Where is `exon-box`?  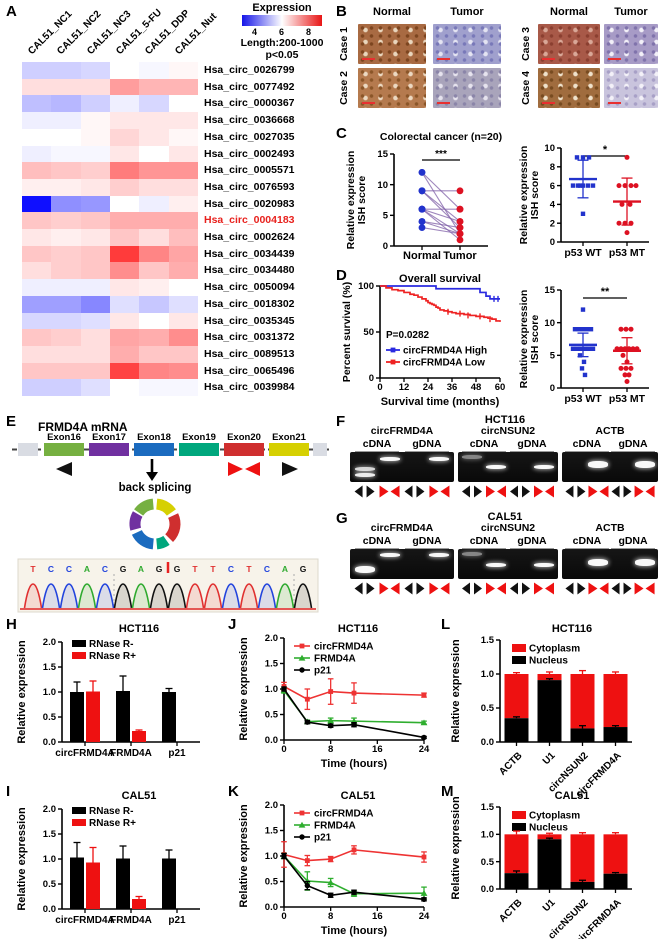 exon-box is located at coordinates (154, 449).